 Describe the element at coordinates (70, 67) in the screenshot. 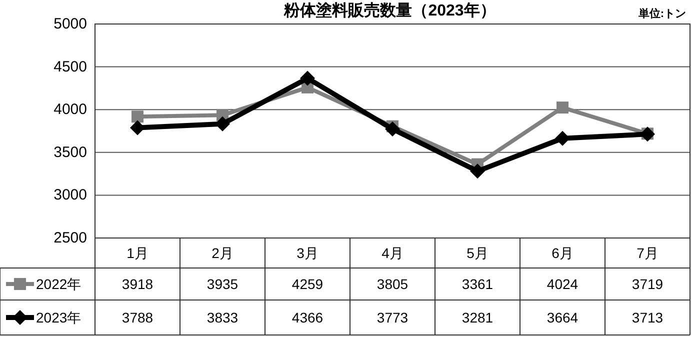

I see `y-tick-label: 4500` at that location.